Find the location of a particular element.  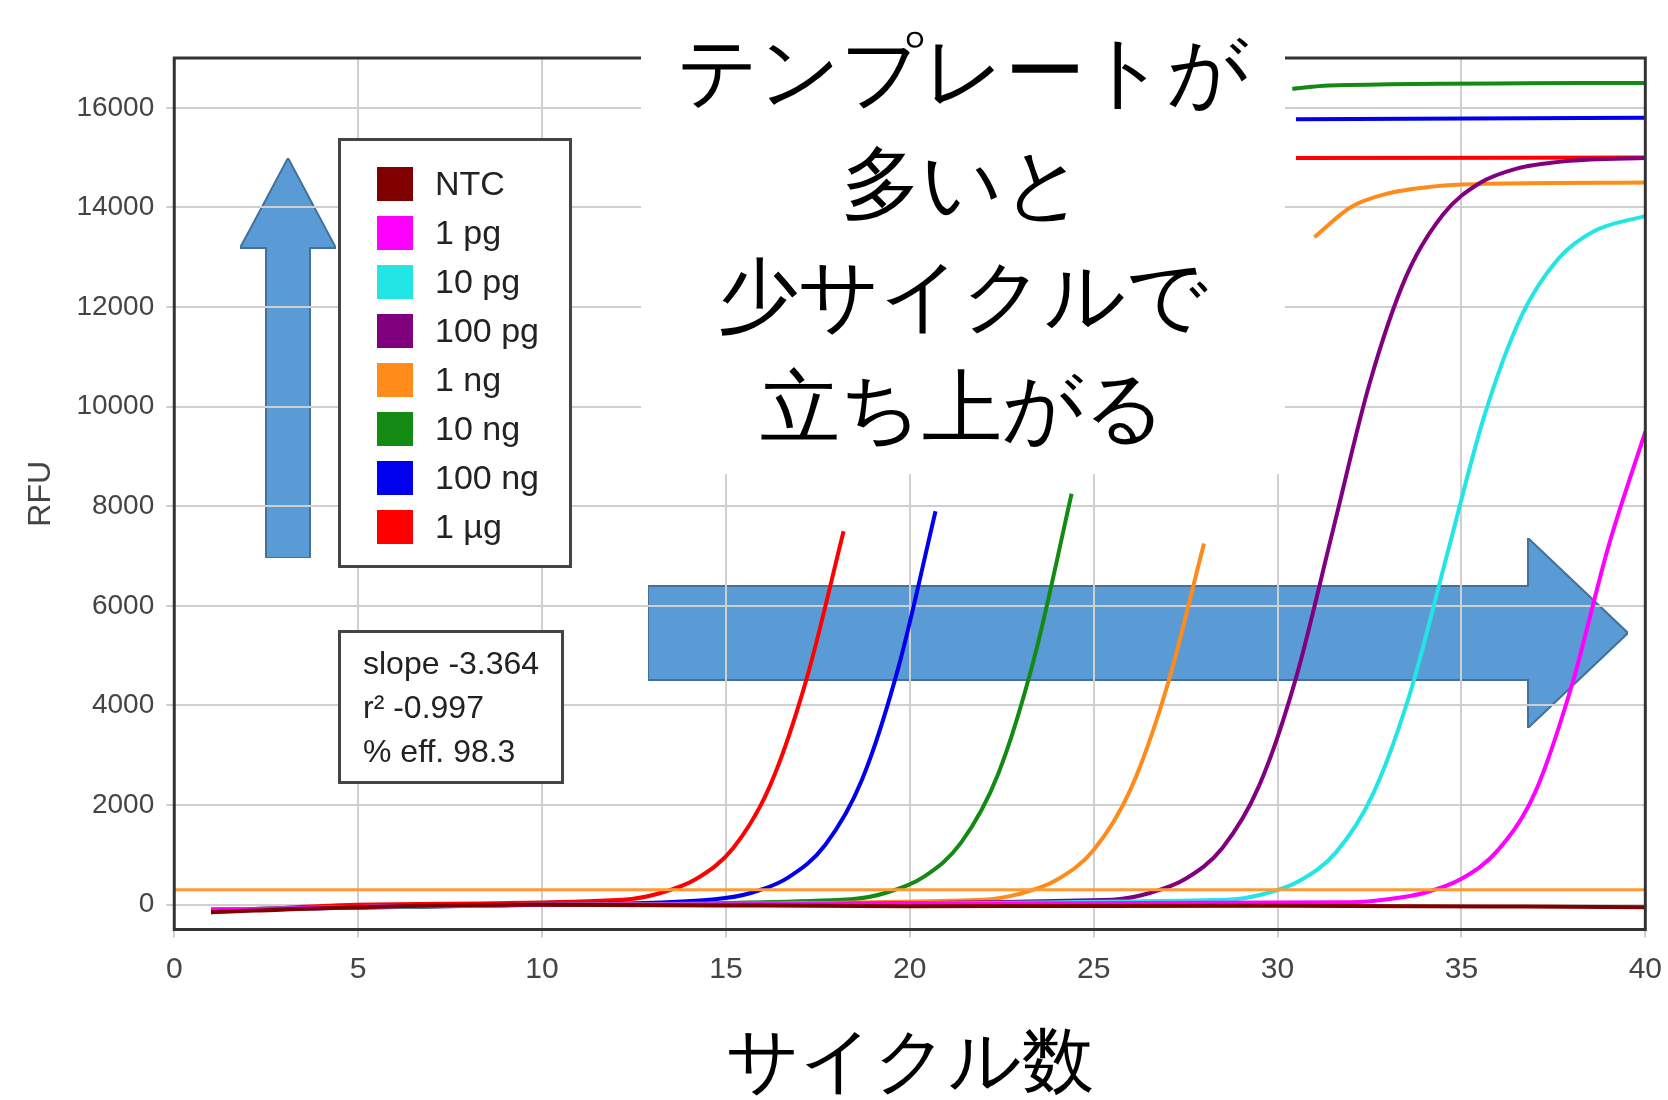

x-tick-label: 20 is located at coordinates (910, 967).